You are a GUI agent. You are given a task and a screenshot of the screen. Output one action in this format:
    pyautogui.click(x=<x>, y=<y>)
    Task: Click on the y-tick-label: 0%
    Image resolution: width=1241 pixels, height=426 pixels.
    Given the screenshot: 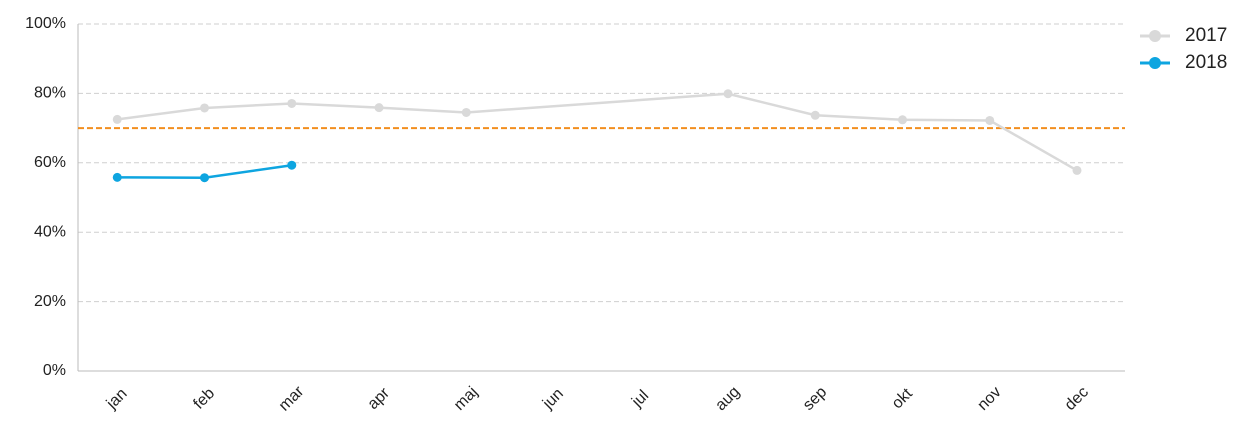 What is the action you would take?
    pyautogui.click(x=54, y=370)
    